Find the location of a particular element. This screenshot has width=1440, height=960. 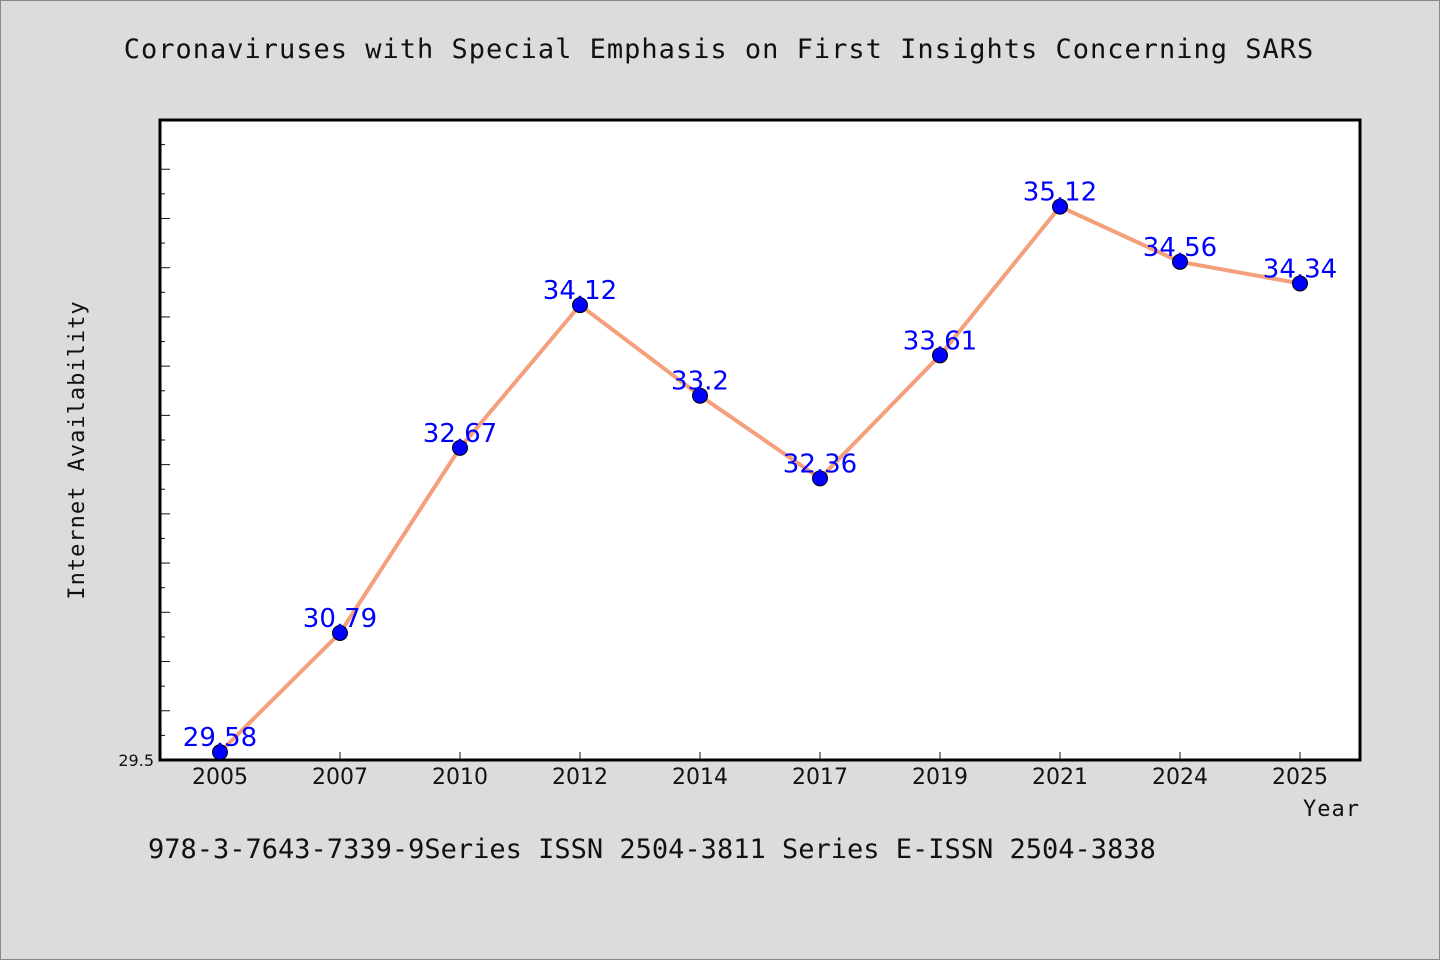

x-tick-label: 2025 is located at coordinates (1300, 777).